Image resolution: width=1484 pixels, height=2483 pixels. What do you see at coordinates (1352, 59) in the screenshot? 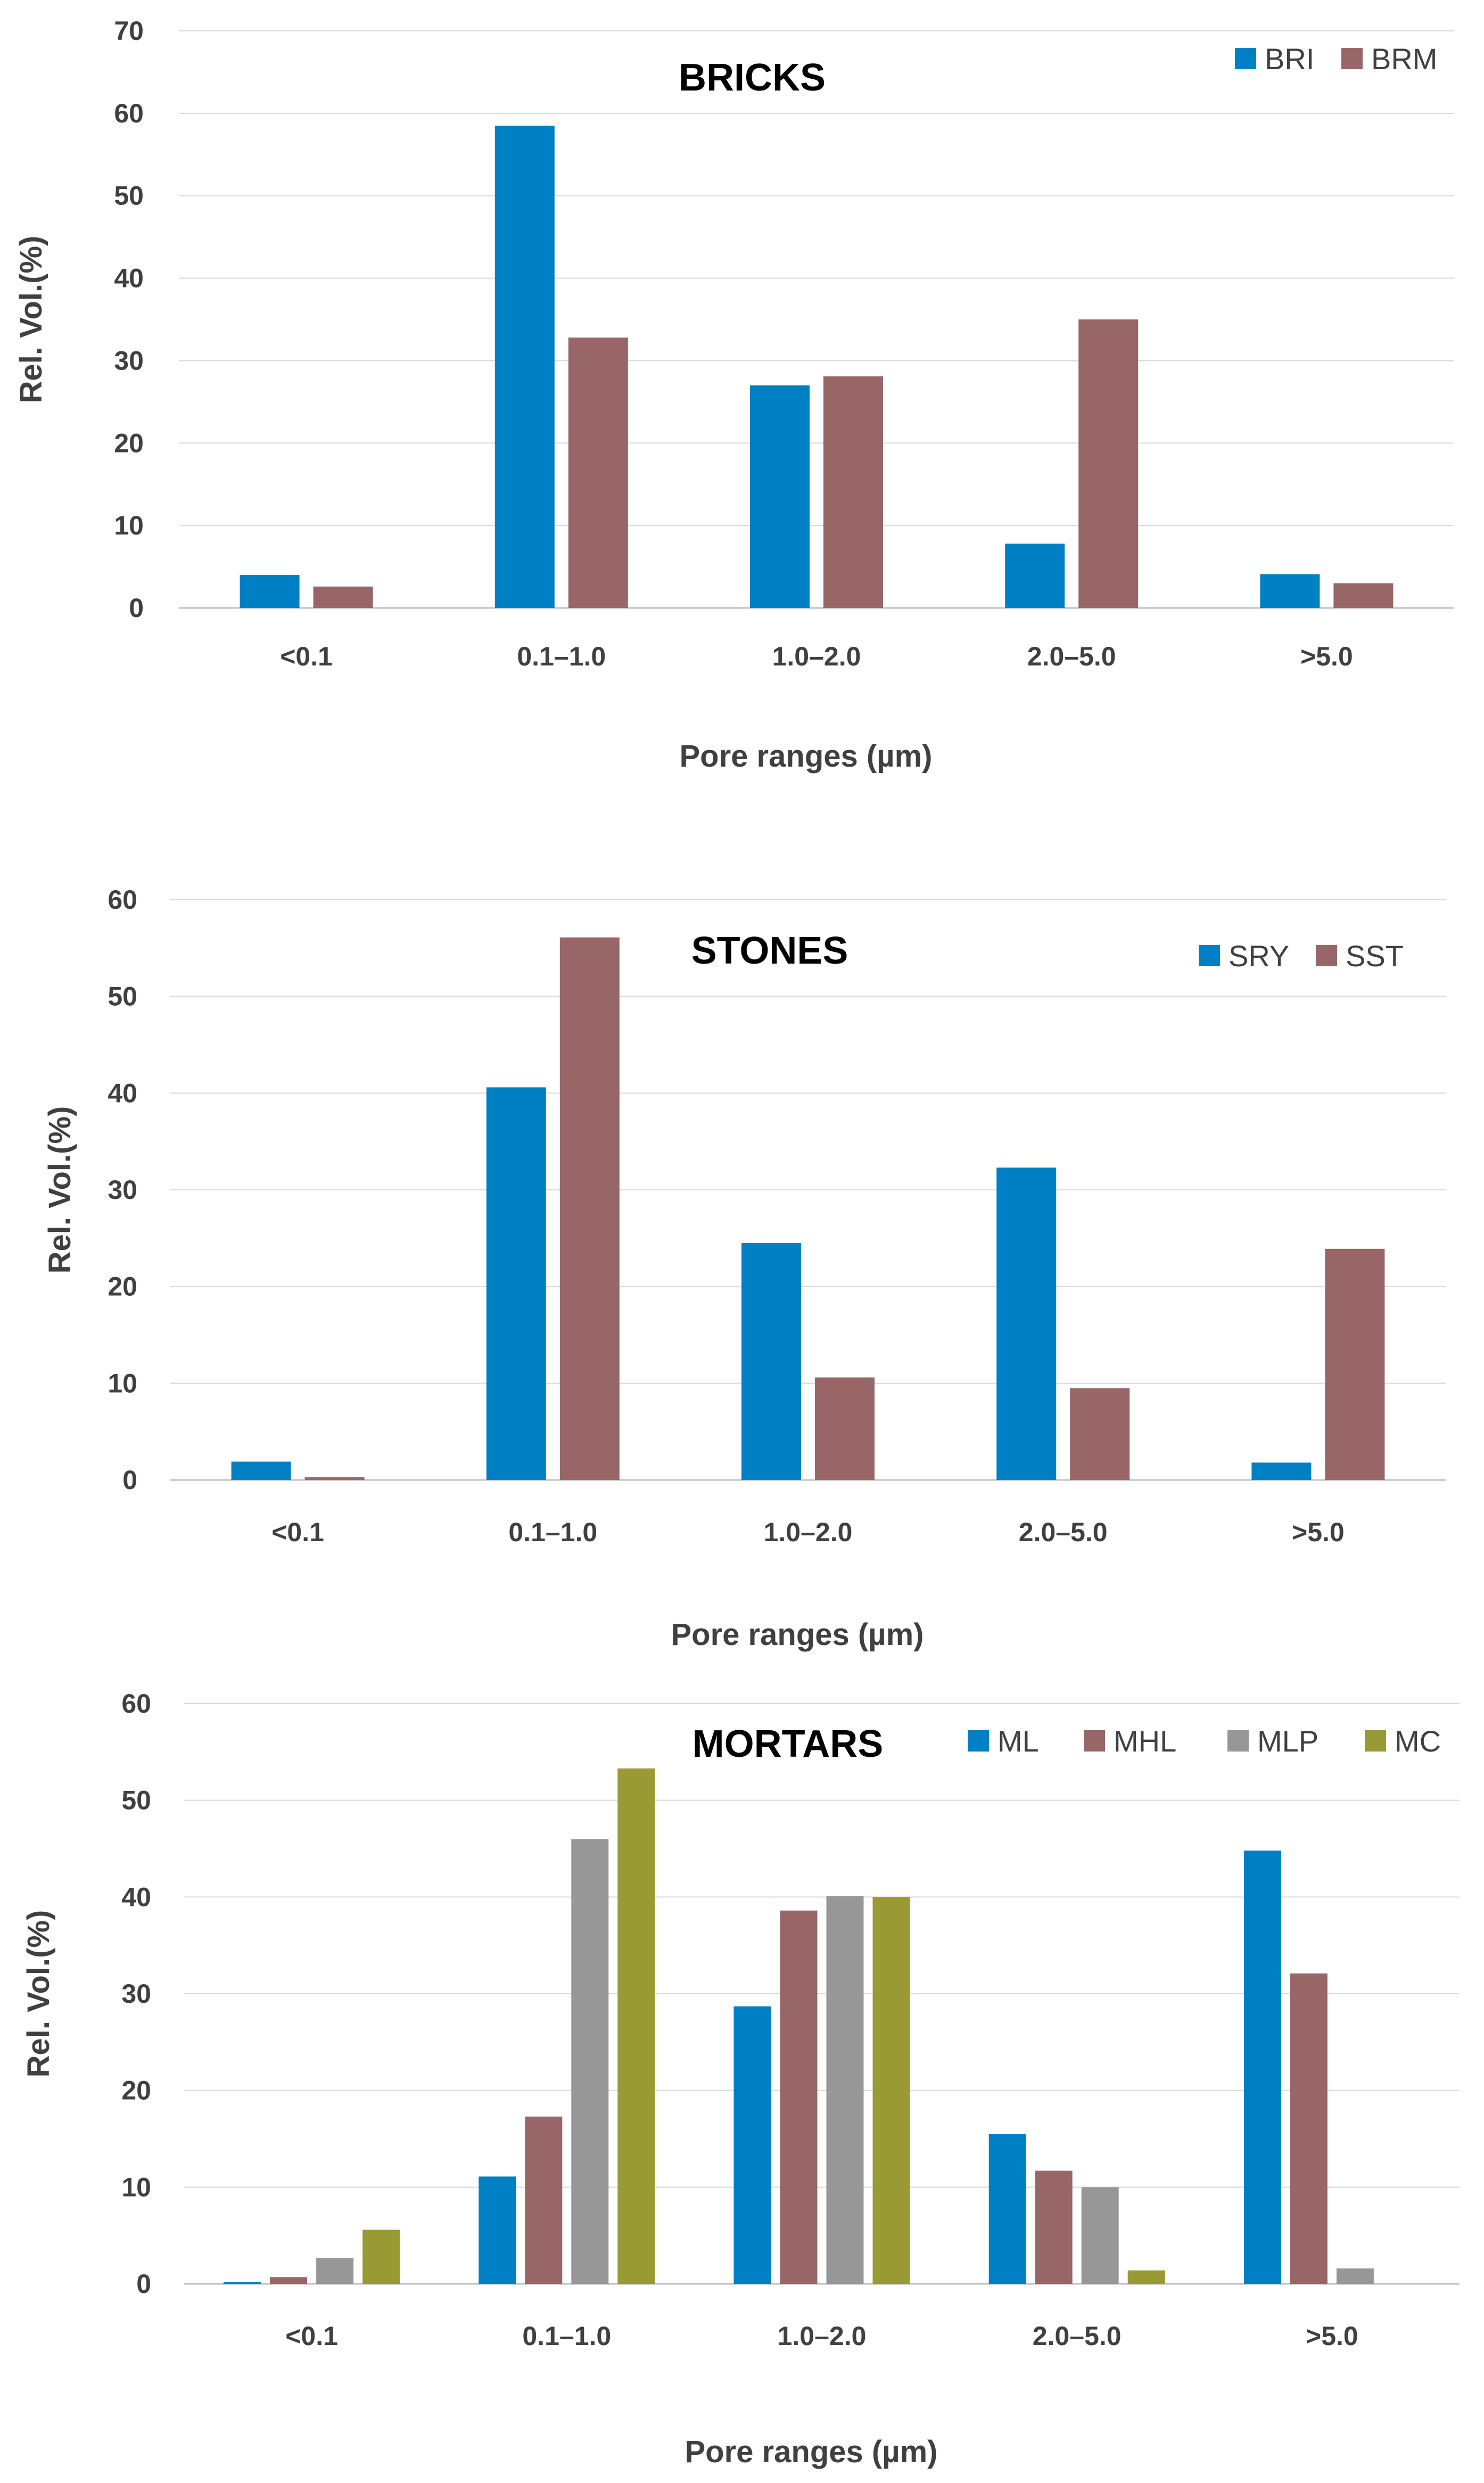
I see `legend-swatch-brm` at bounding box center [1352, 59].